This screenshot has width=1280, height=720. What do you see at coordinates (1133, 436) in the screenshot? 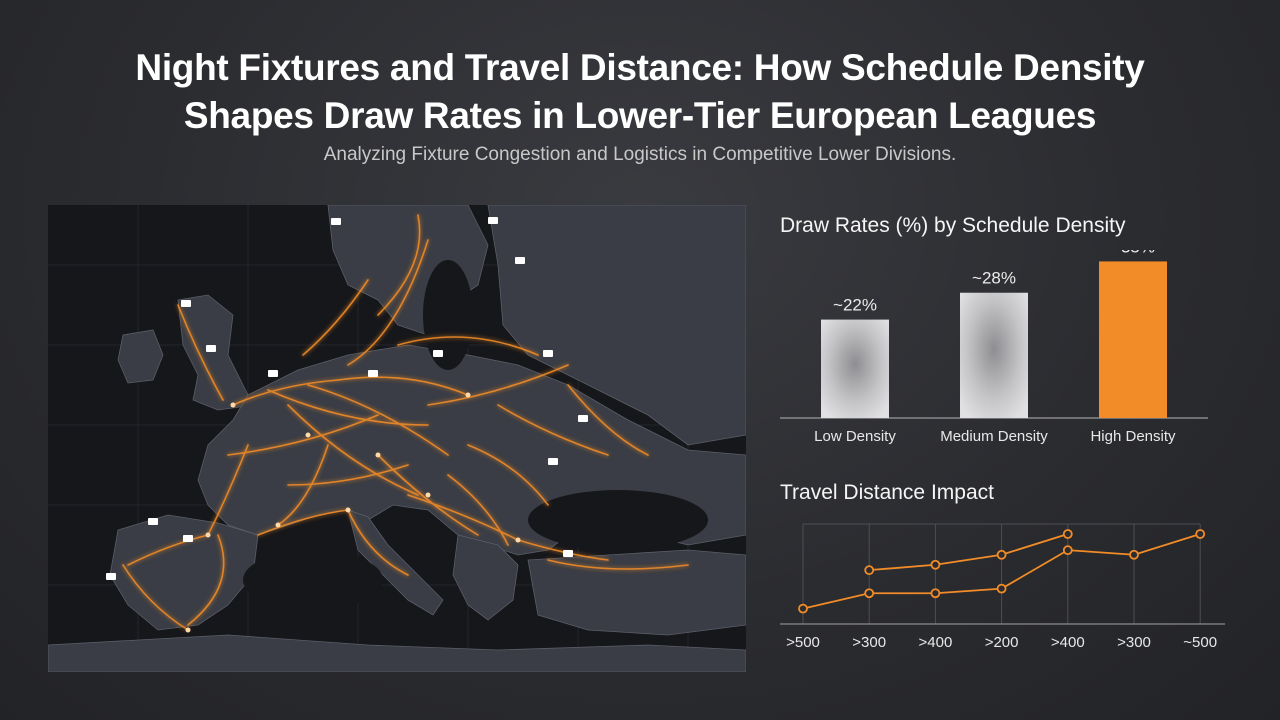
I see `bar-category-label: High Density` at bounding box center [1133, 436].